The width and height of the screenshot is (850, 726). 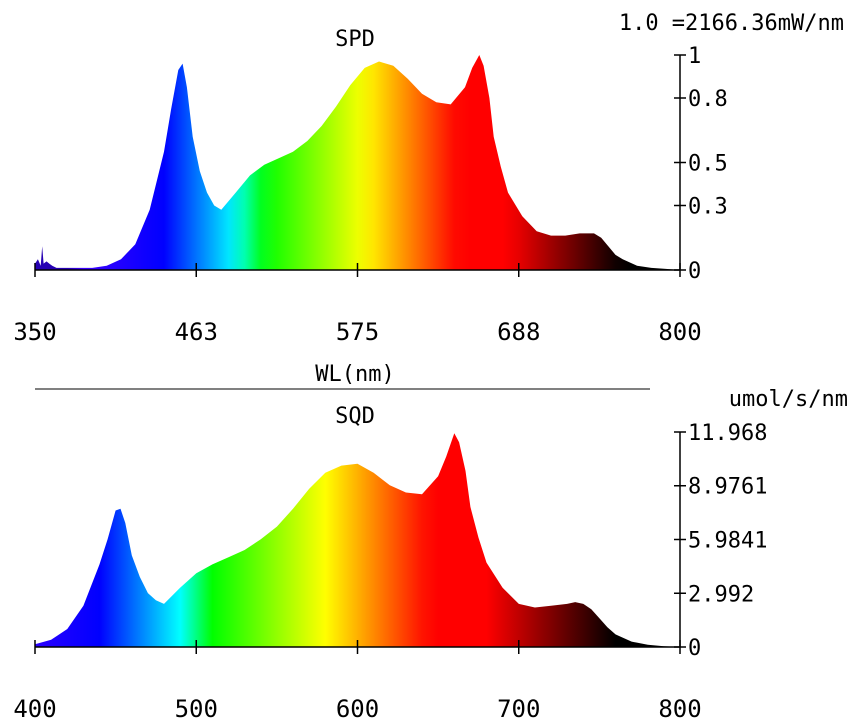 I want to click on spd-y-ticks: 0 0.3 0.5 0.8 1, so click(x=701, y=164).